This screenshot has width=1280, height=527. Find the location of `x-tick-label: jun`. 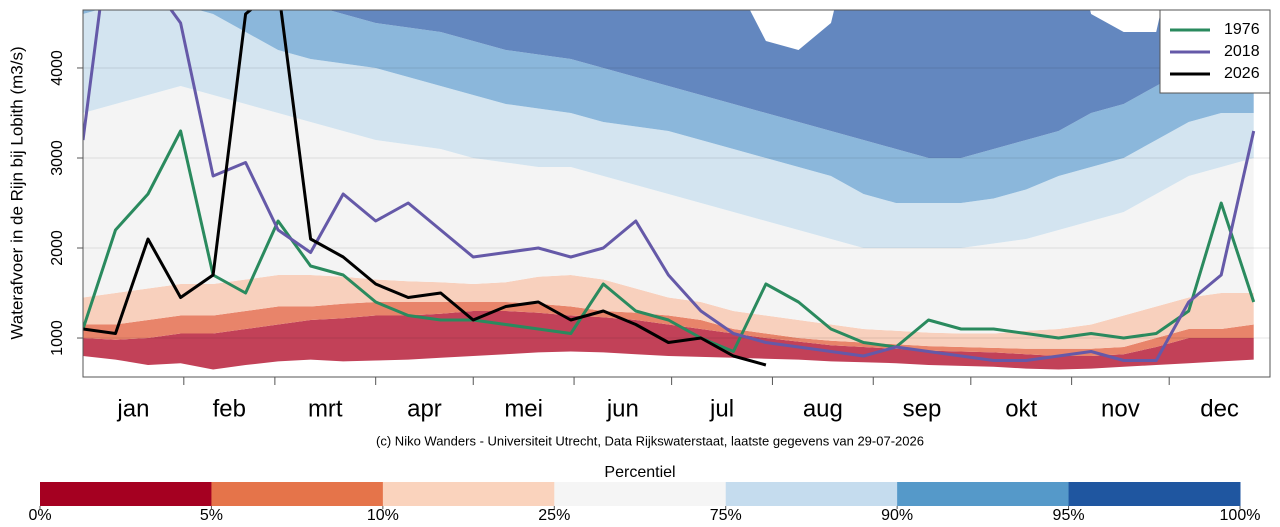

x-tick-label: jun is located at coordinates (622, 408).